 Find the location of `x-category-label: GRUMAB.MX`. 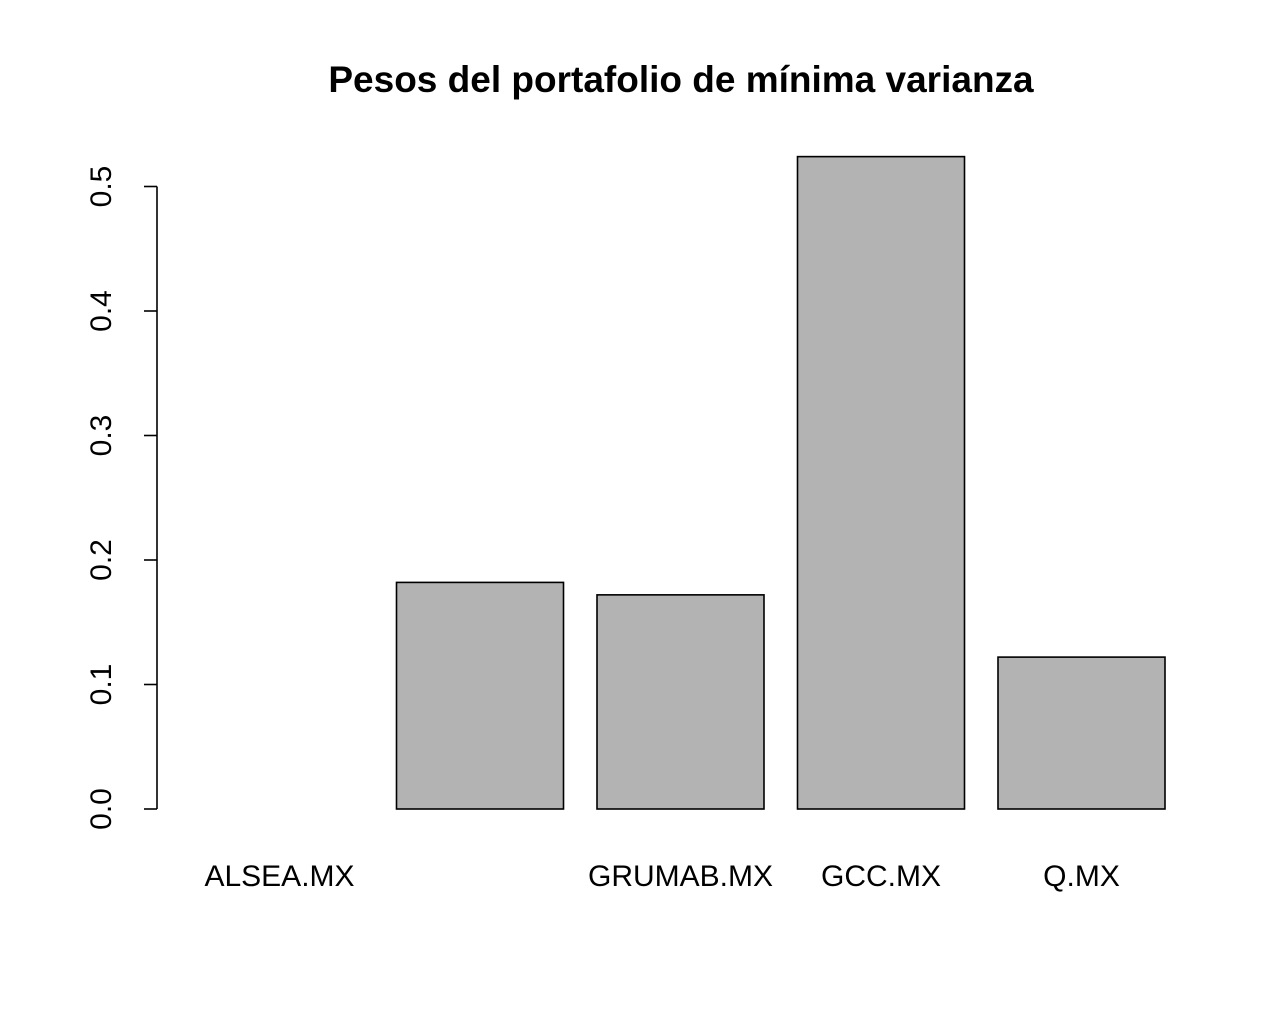

x-category-label: GRUMAB.MX is located at coordinates (680, 876).